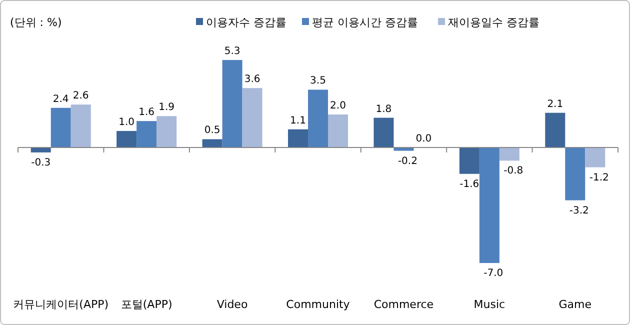 The width and height of the screenshot is (630, 325). What do you see at coordinates (494, 273) in the screenshot?
I see `data-label: -7.0` at bounding box center [494, 273].